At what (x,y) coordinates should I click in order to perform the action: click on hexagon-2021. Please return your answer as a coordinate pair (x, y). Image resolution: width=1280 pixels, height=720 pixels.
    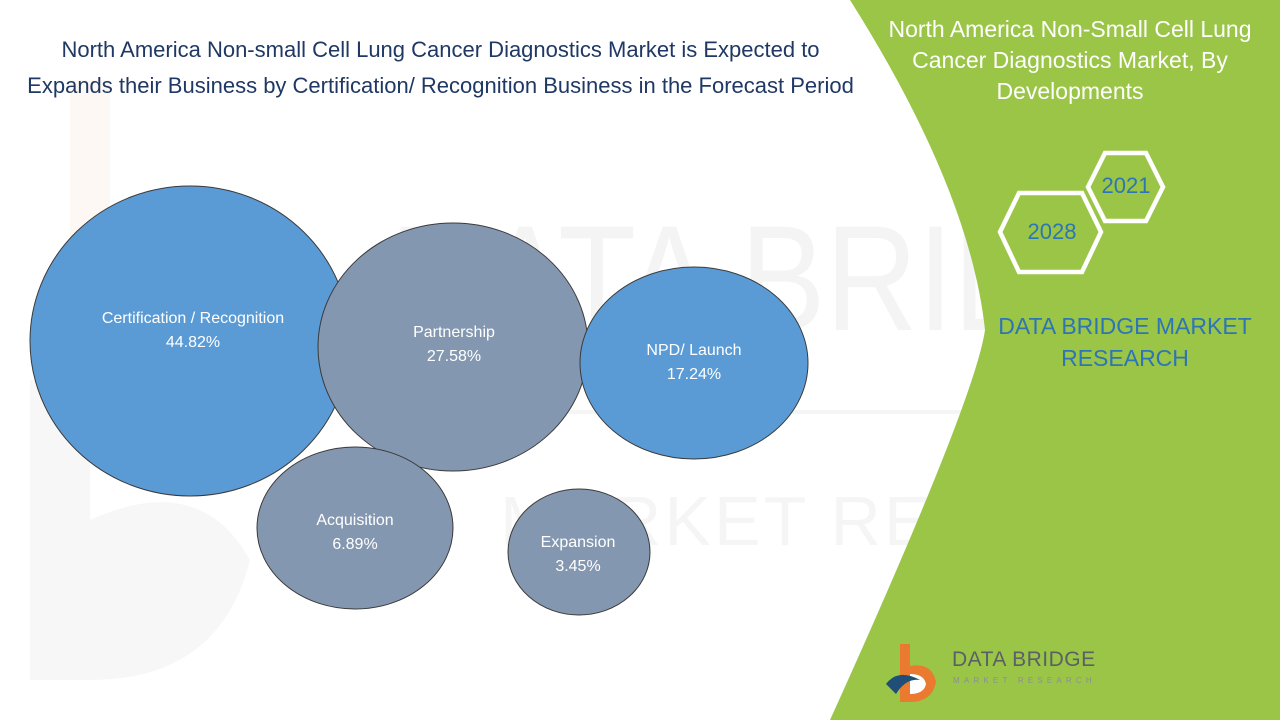
    Looking at the image, I should click on (1125, 187).